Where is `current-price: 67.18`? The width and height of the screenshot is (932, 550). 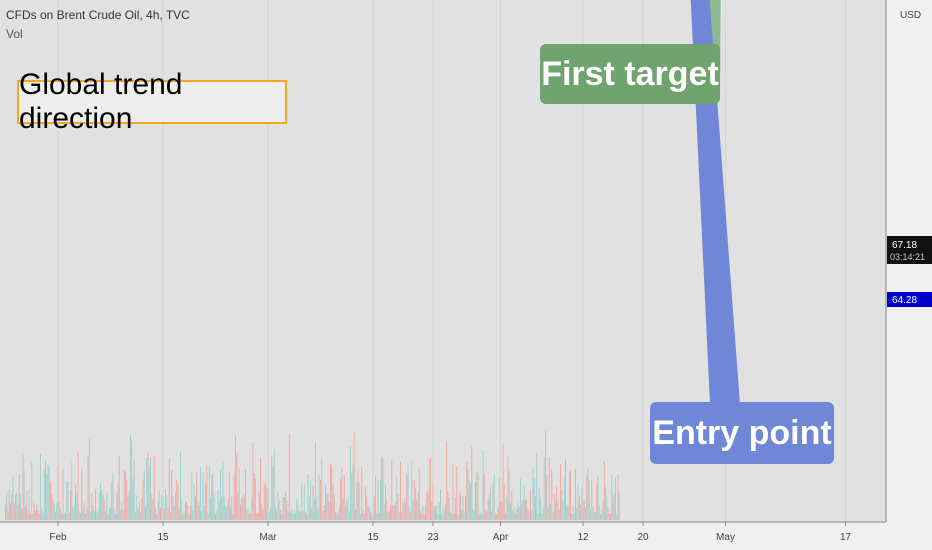 current-price: 67.18 is located at coordinates (904, 245).